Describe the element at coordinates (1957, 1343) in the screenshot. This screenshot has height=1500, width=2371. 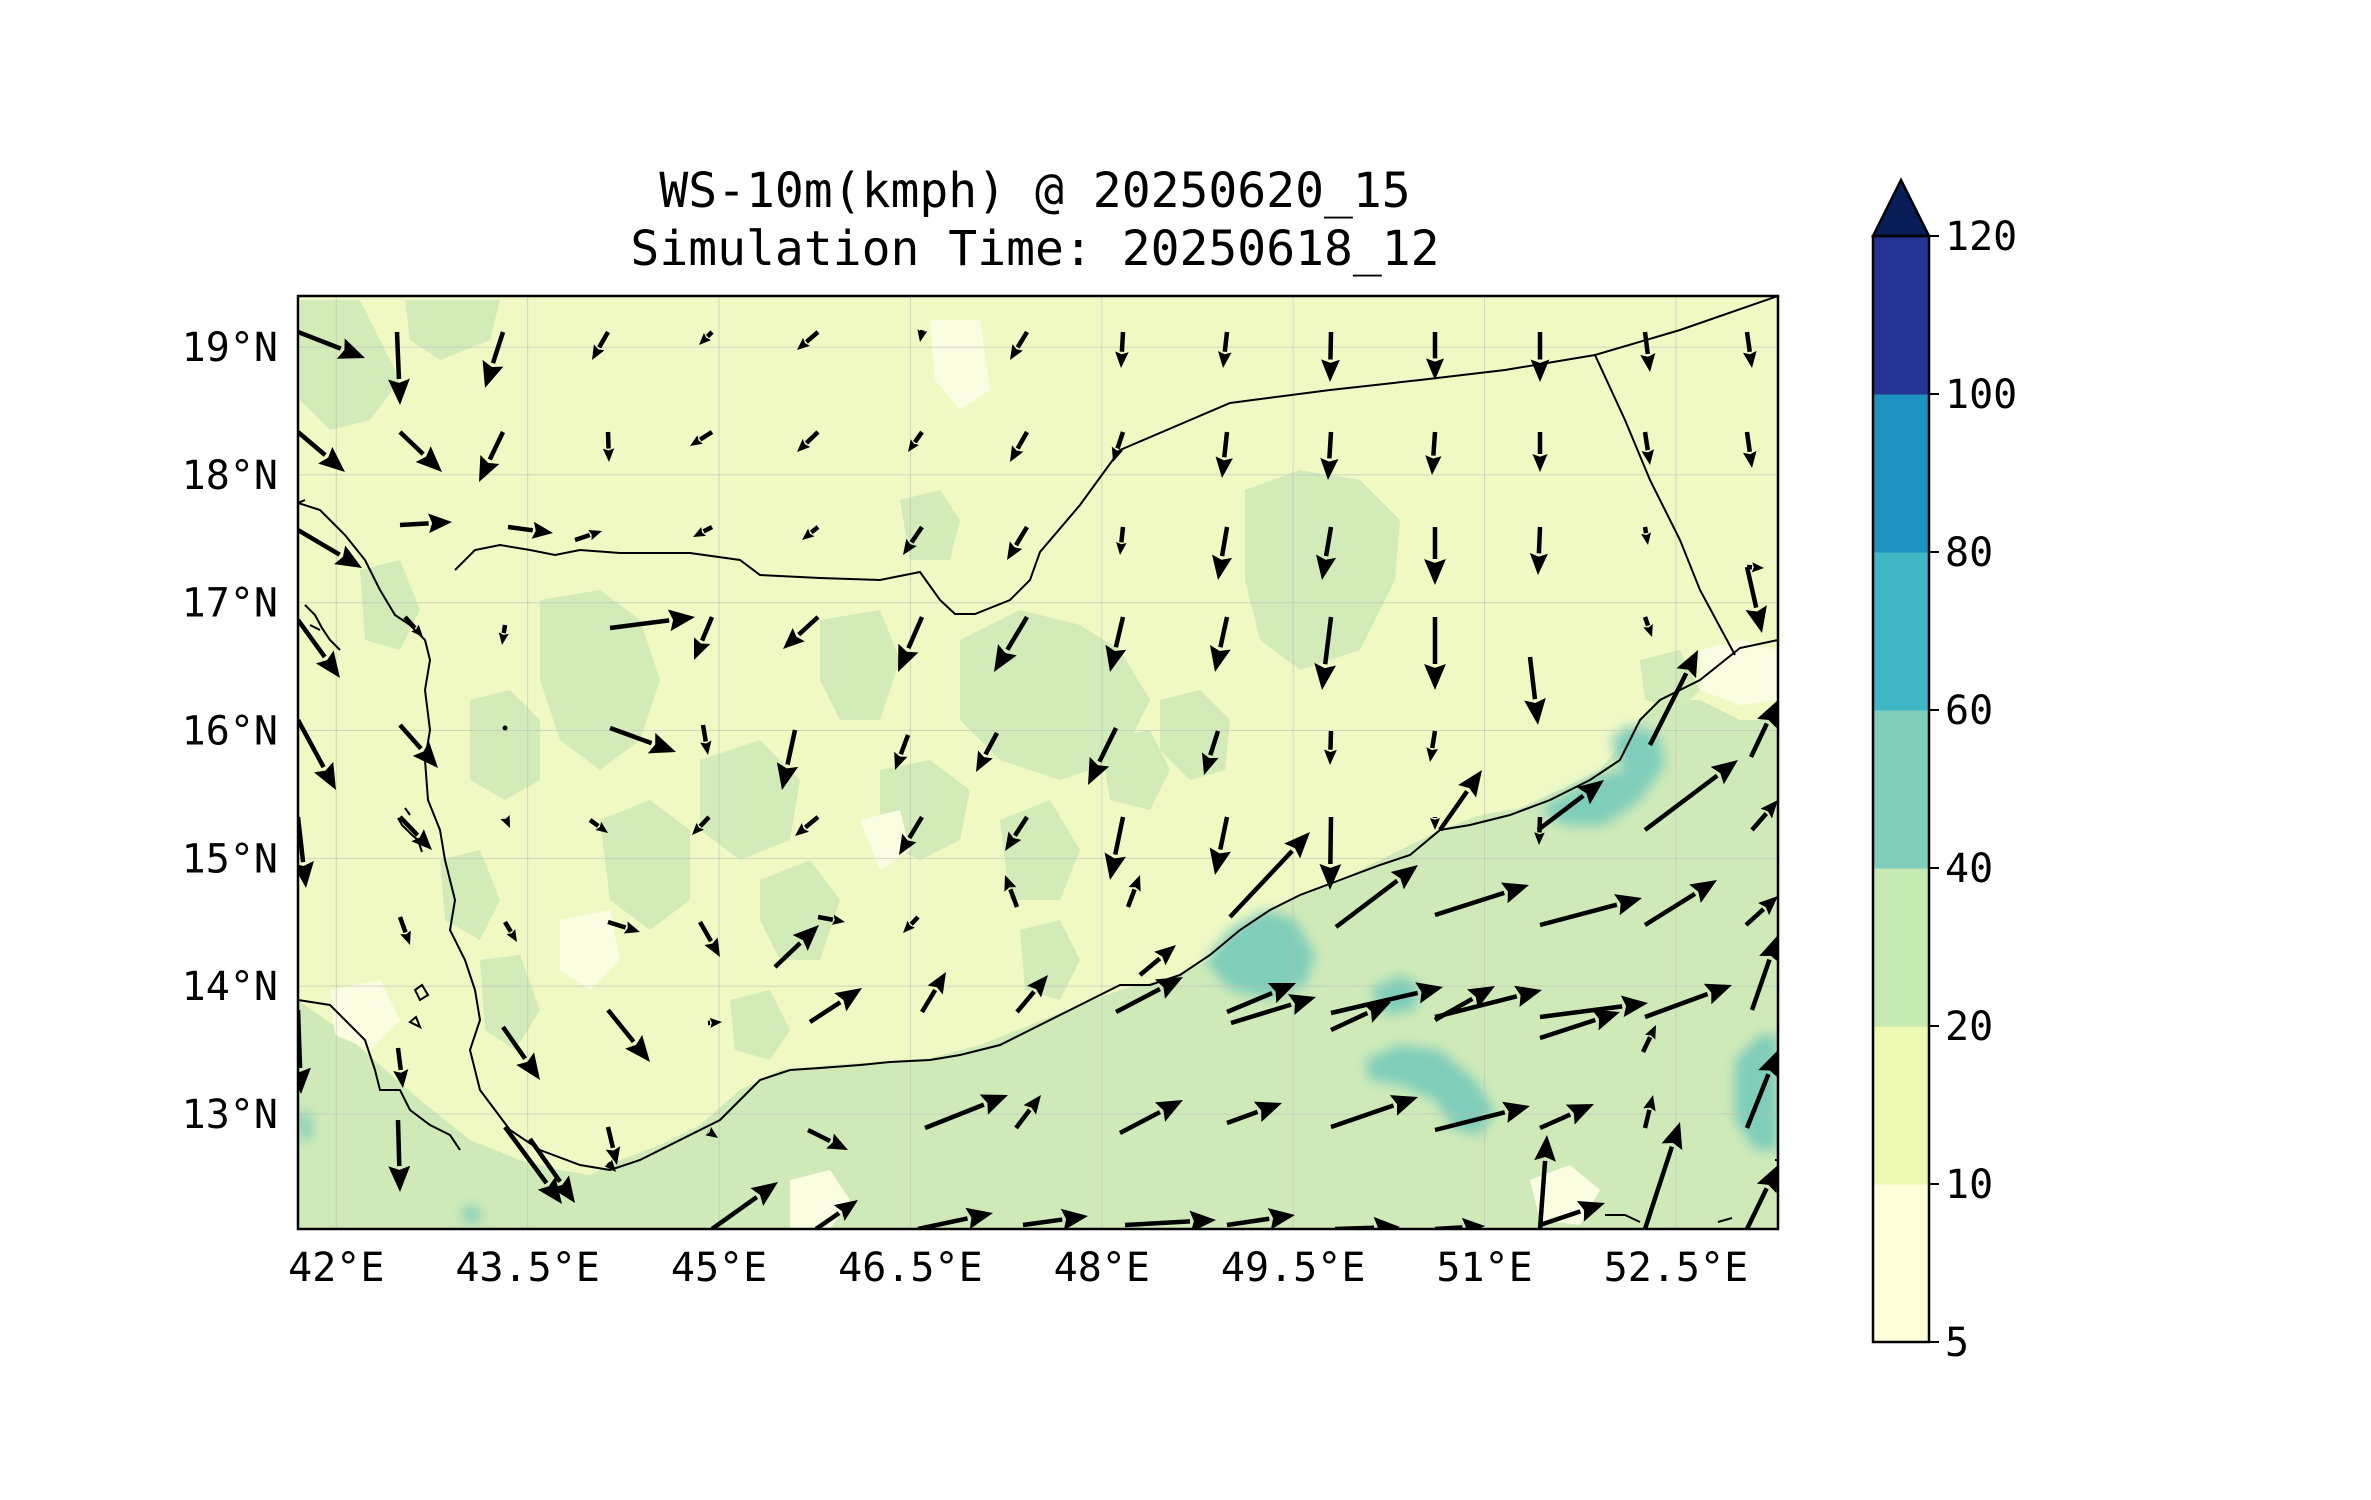
I see `colorbar-tick-label: 5` at that location.